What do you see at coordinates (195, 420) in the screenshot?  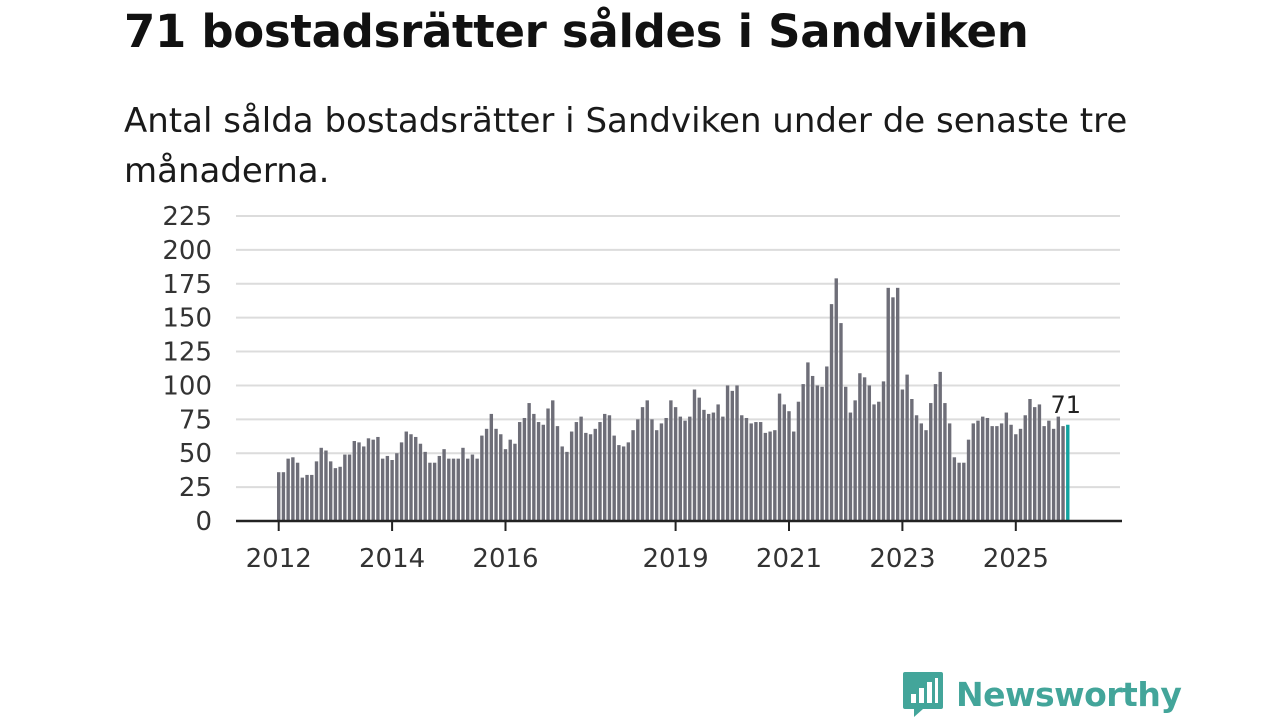 I see `y-tick-label: 75` at bounding box center [195, 420].